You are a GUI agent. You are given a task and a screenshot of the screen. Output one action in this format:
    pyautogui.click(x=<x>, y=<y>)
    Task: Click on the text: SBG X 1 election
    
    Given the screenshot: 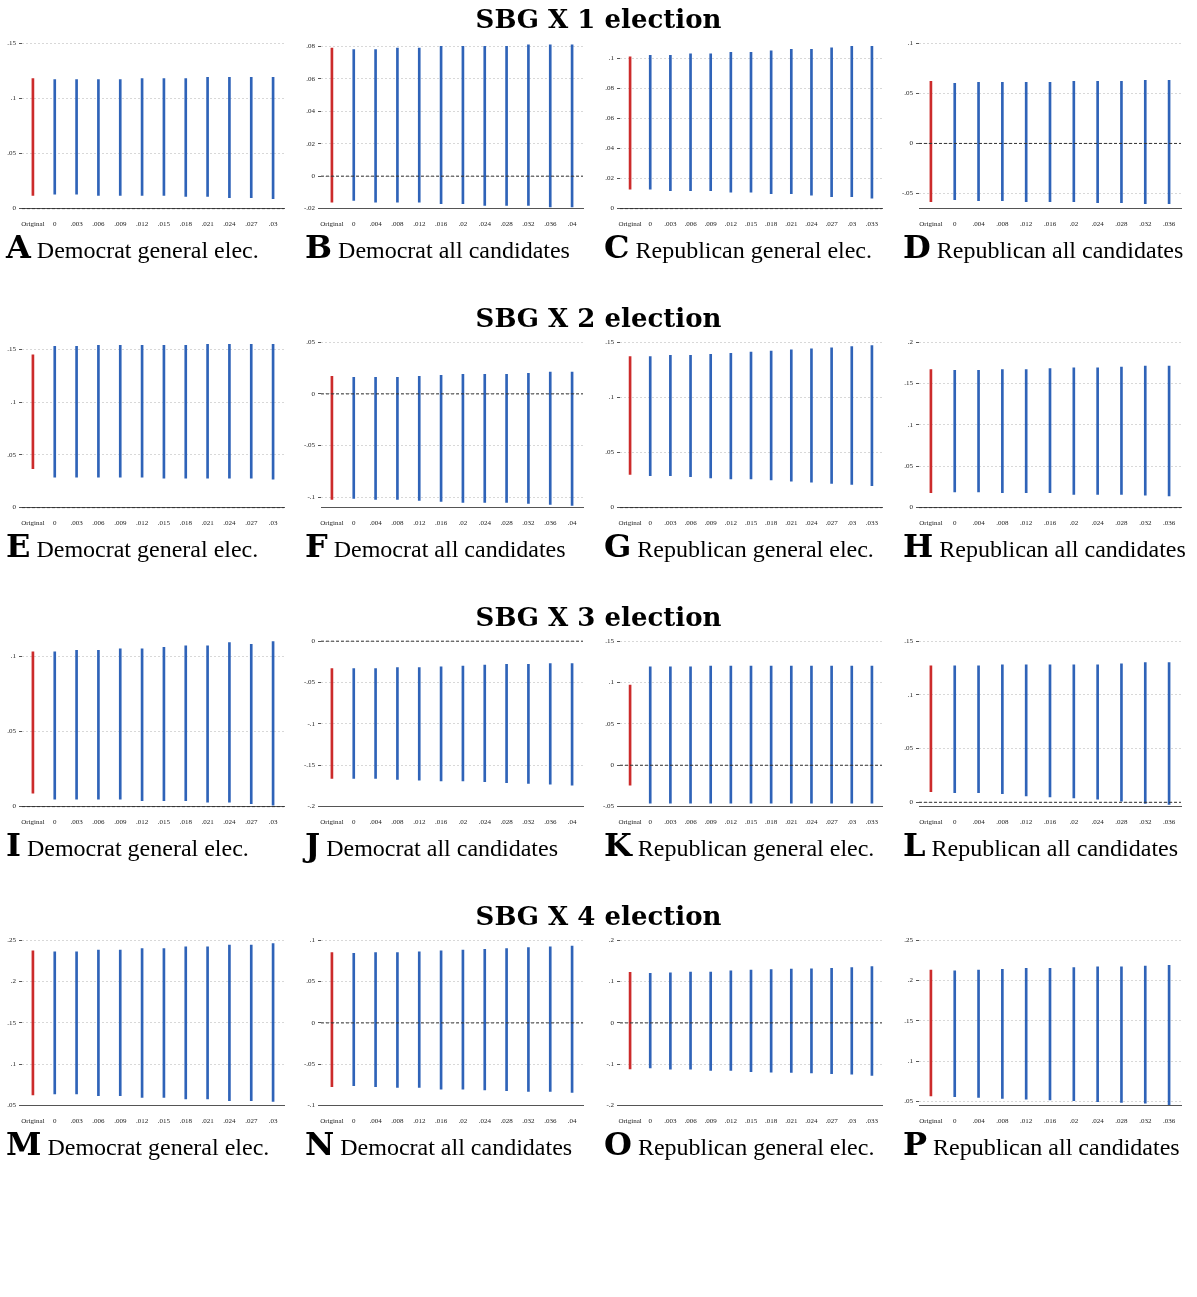 What is the action you would take?
    pyautogui.click(x=598, y=19)
    